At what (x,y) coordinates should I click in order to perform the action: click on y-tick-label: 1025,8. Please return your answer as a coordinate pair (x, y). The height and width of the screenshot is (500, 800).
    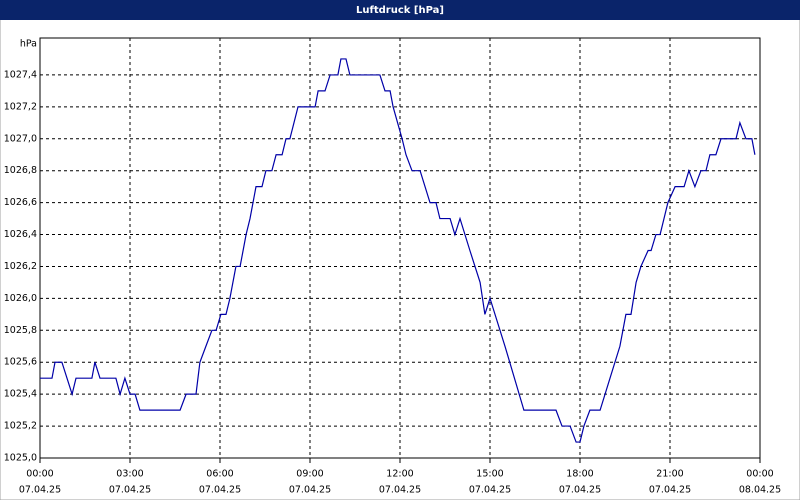
    Looking at the image, I should click on (20, 330).